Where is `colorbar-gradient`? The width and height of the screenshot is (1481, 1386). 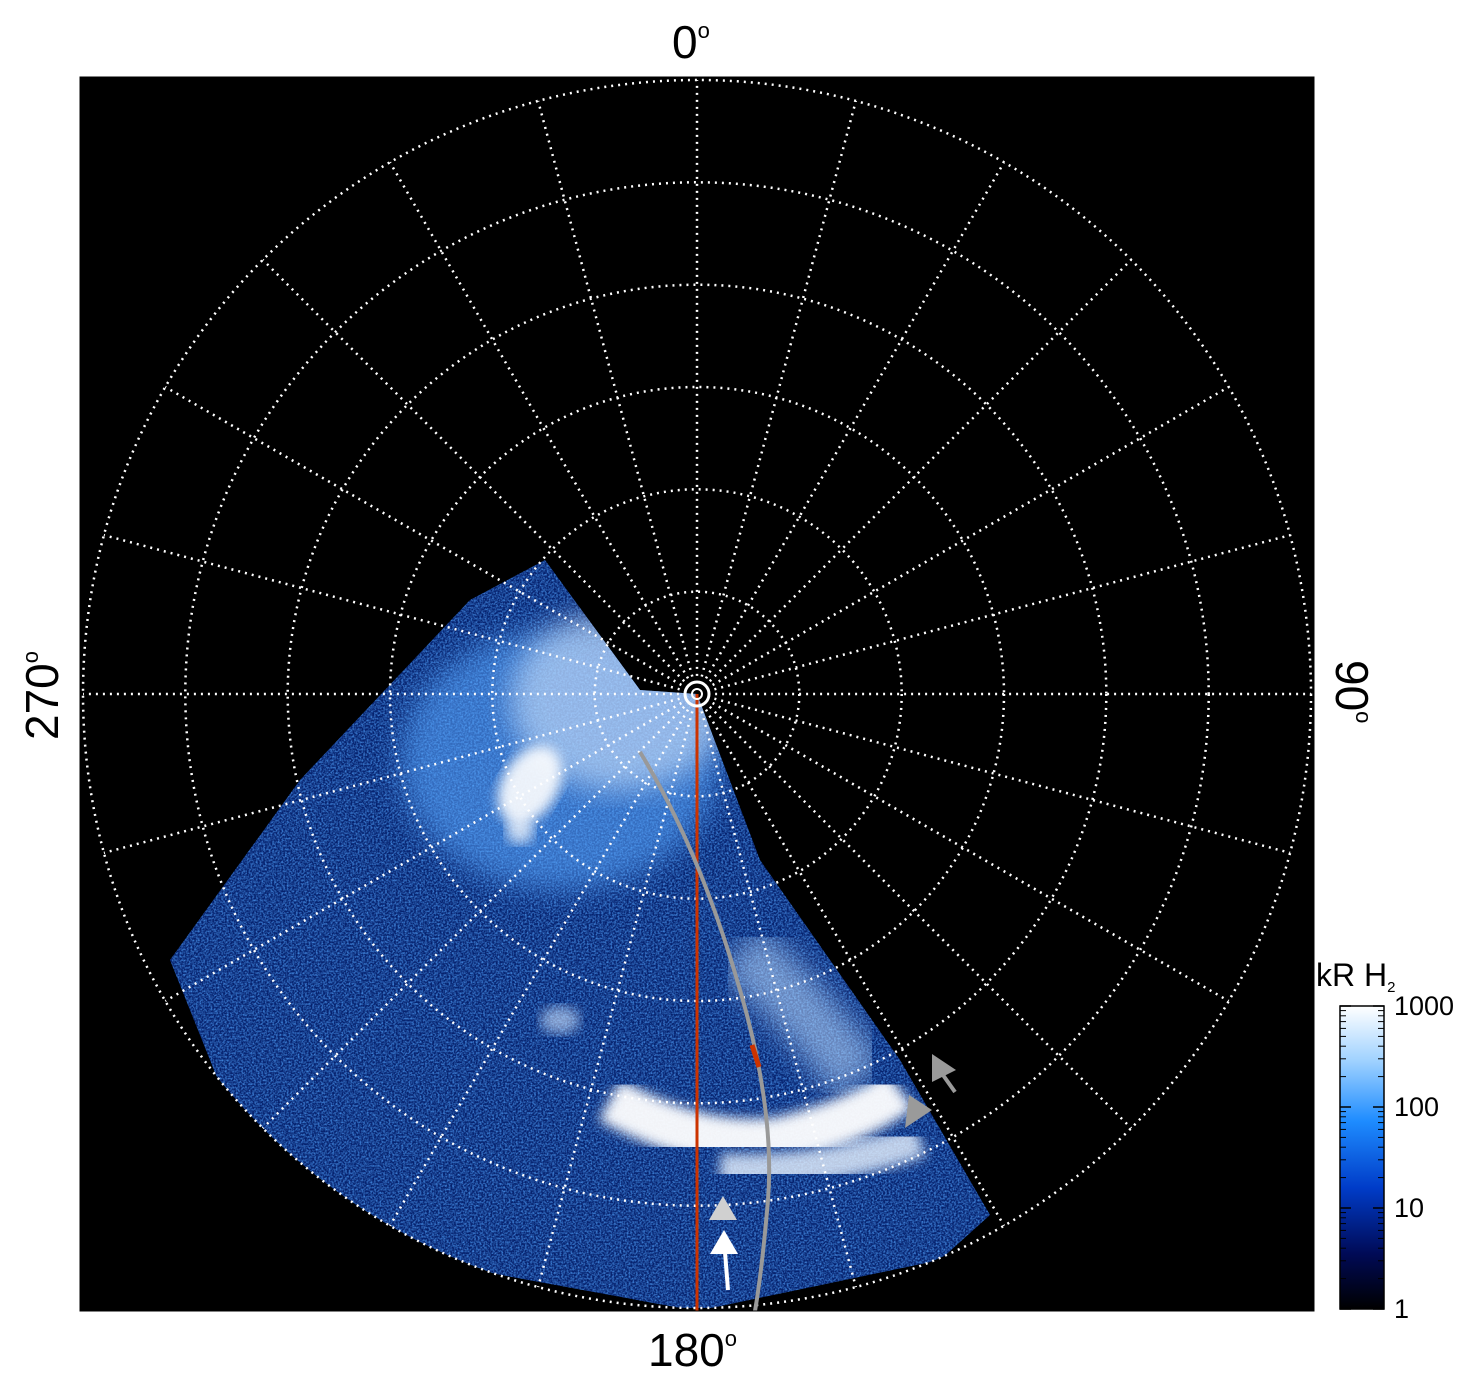 colorbar-gradient is located at coordinates (1362, 1157).